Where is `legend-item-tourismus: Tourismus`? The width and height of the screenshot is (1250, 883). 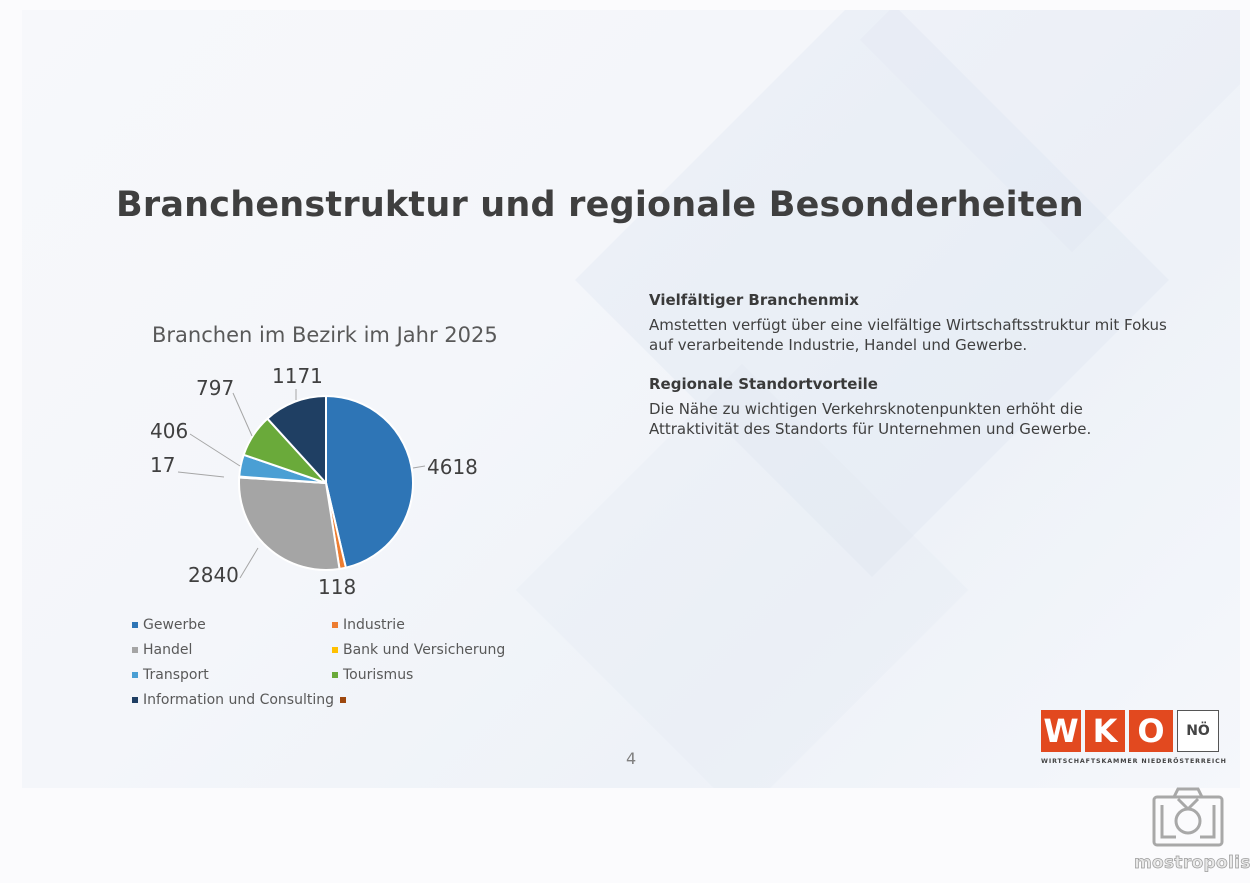 legend-item-tourismus: Tourismus is located at coordinates (372, 675).